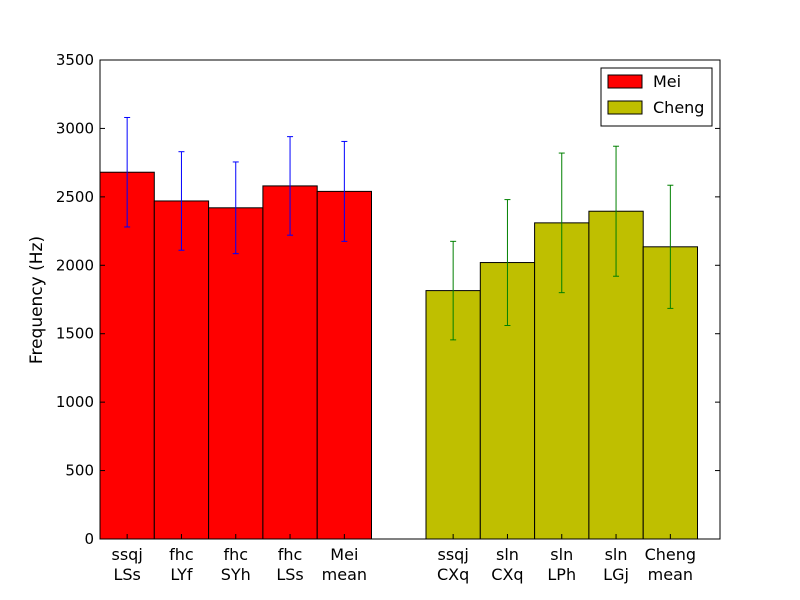  Describe the element at coordinates (75, 197) in the screenshot. I see `y-tick-label-5: 2500` at that location.